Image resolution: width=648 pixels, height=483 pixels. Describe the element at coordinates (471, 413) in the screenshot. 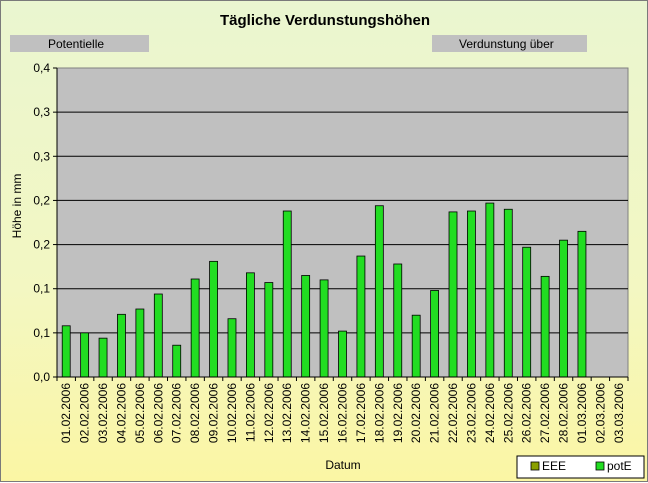

I see `x-tick-label: 23.02.2006` at that location.